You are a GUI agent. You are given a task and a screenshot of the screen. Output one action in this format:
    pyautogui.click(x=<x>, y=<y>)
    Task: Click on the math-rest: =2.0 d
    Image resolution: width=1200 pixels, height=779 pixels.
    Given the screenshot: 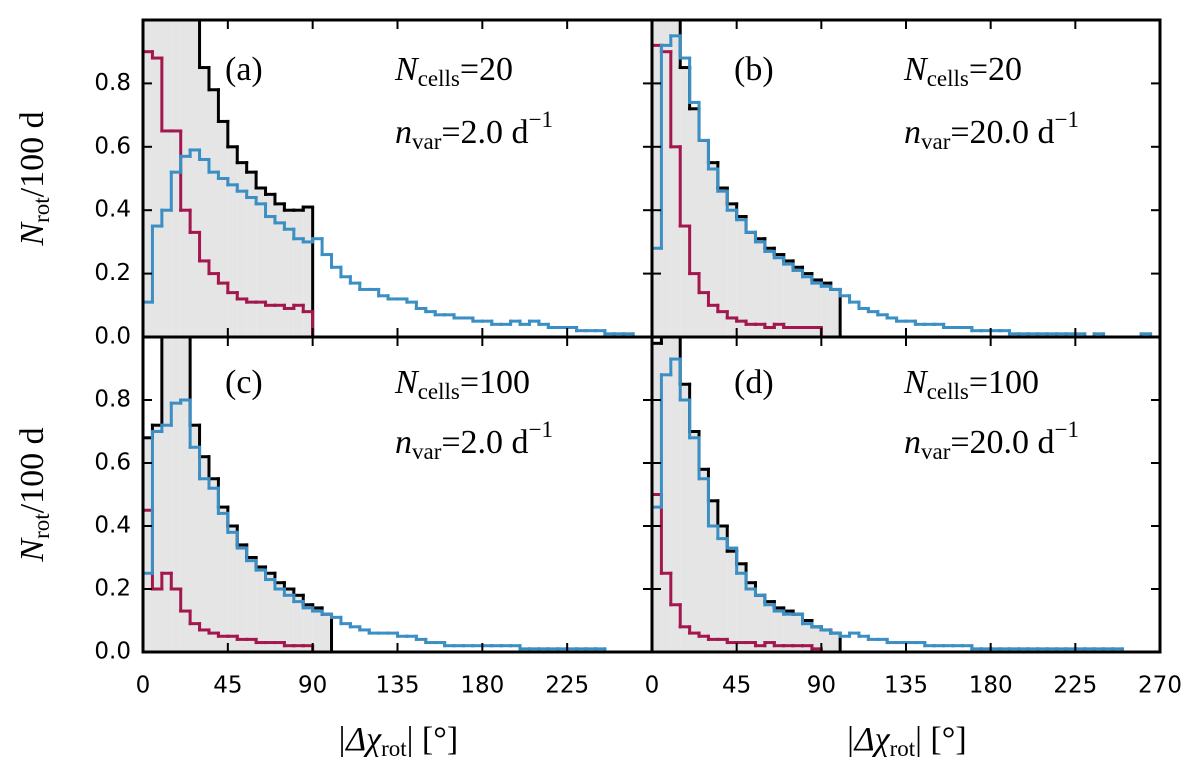 What is the action you would take?
    pyautogui.click(x=484, y=132)
    